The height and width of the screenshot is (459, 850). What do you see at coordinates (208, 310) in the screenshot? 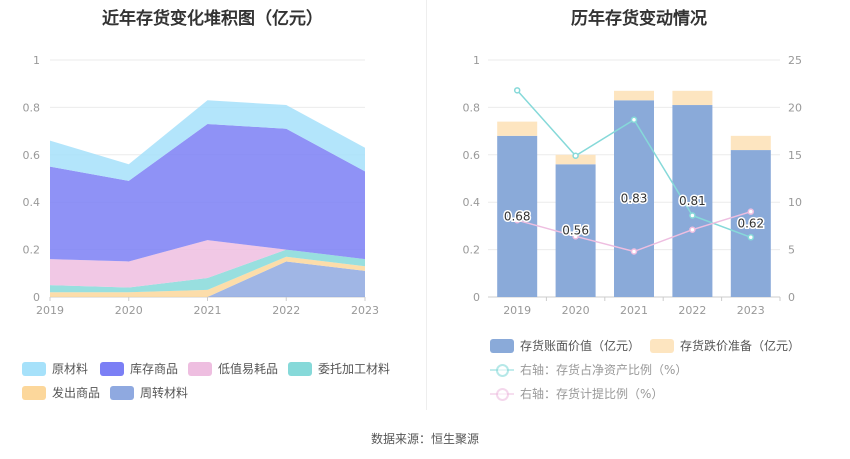
I see `left-x-tick-label: 2021` at bounding box center [208, 310].